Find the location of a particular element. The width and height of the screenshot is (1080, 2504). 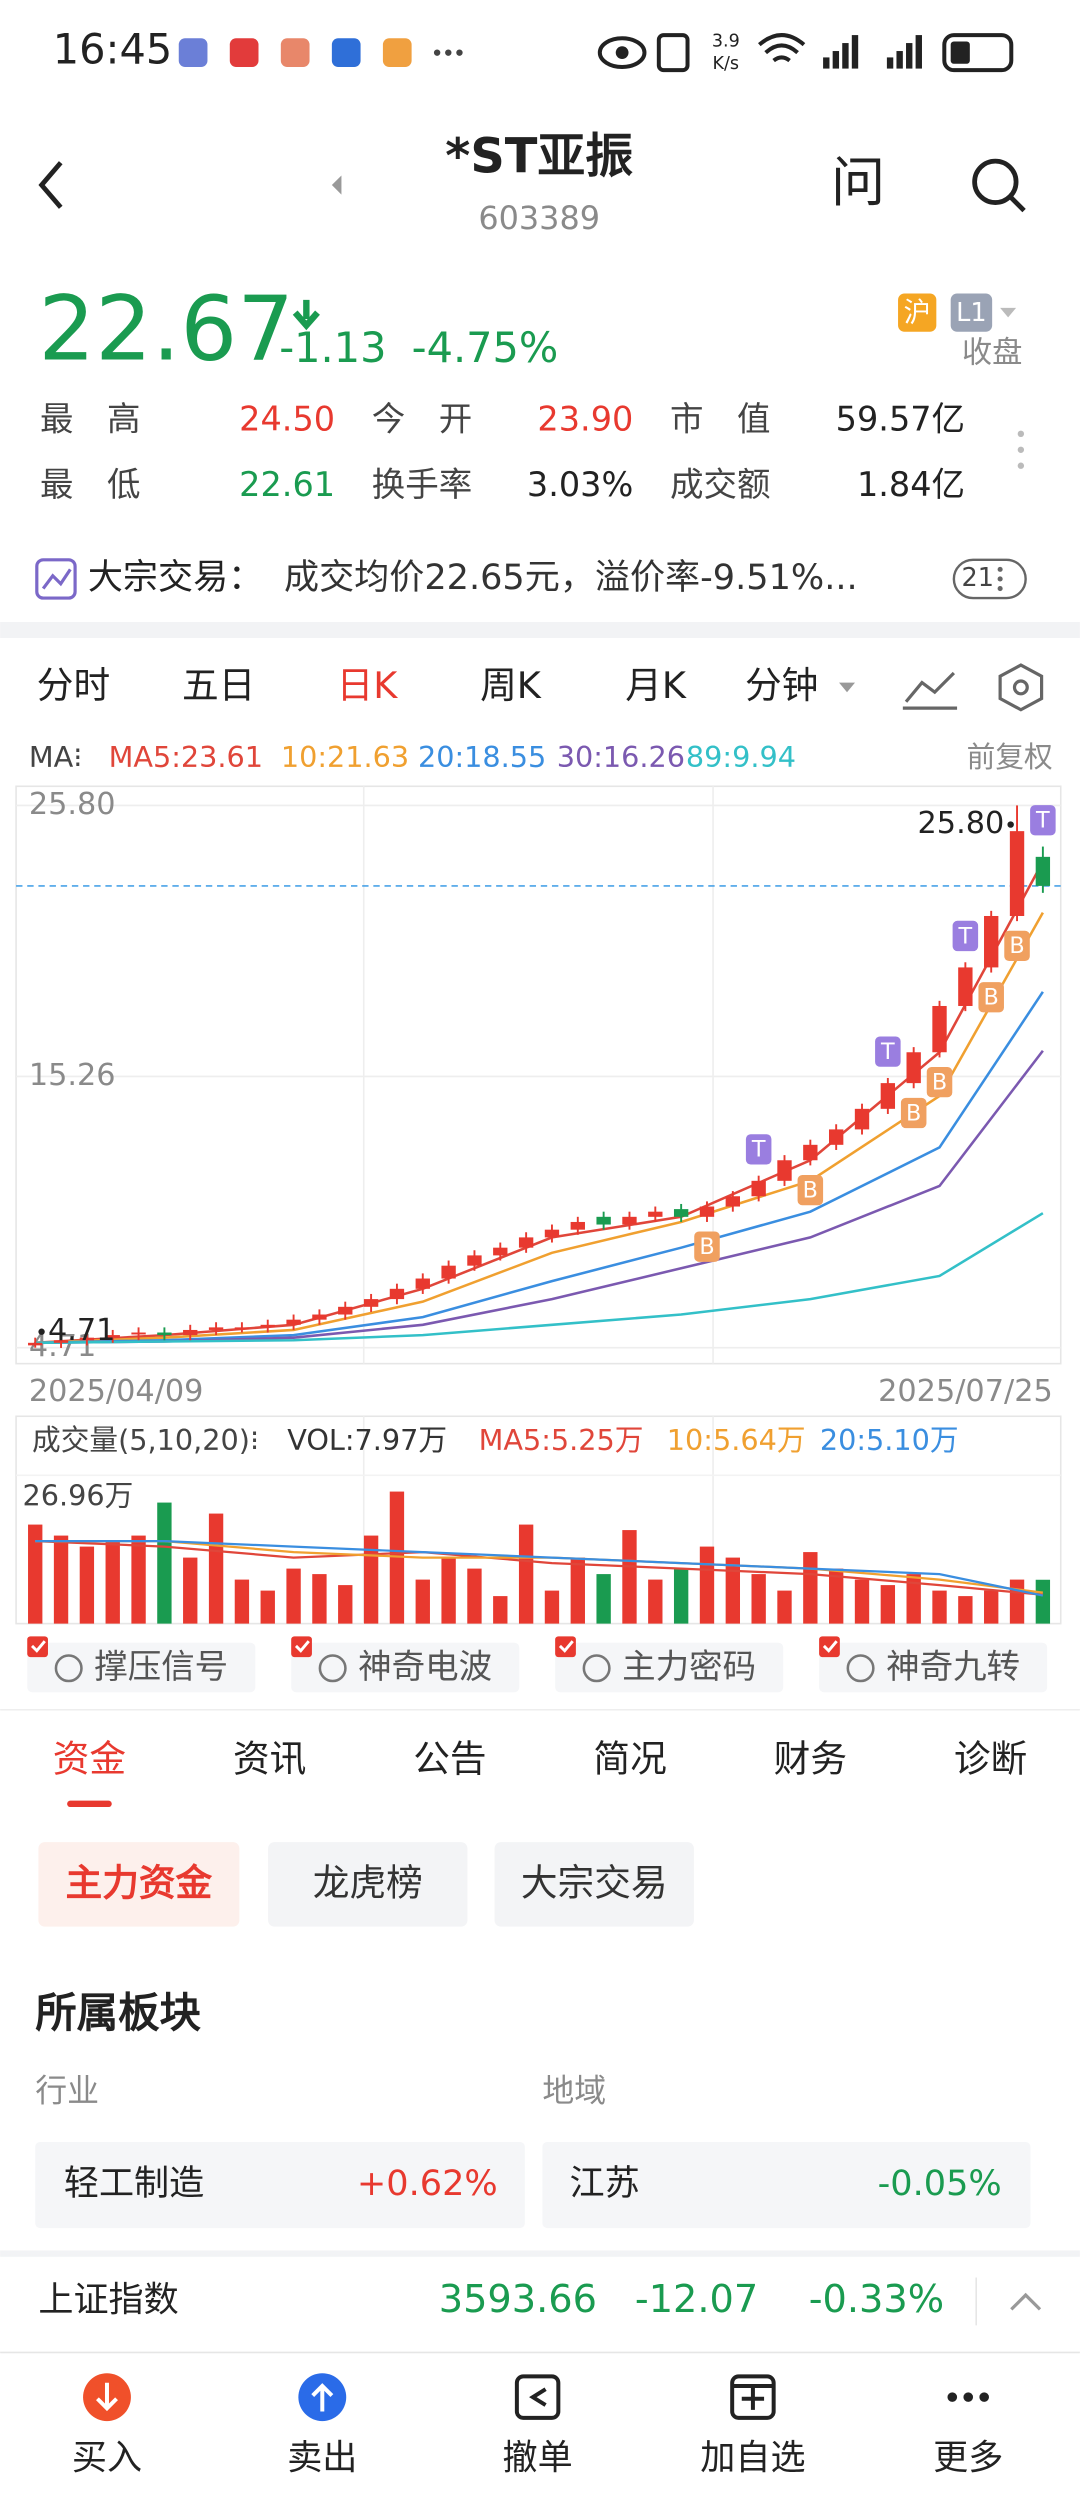

stock-name: *ST亚振 is located at coordinates (539, 156).